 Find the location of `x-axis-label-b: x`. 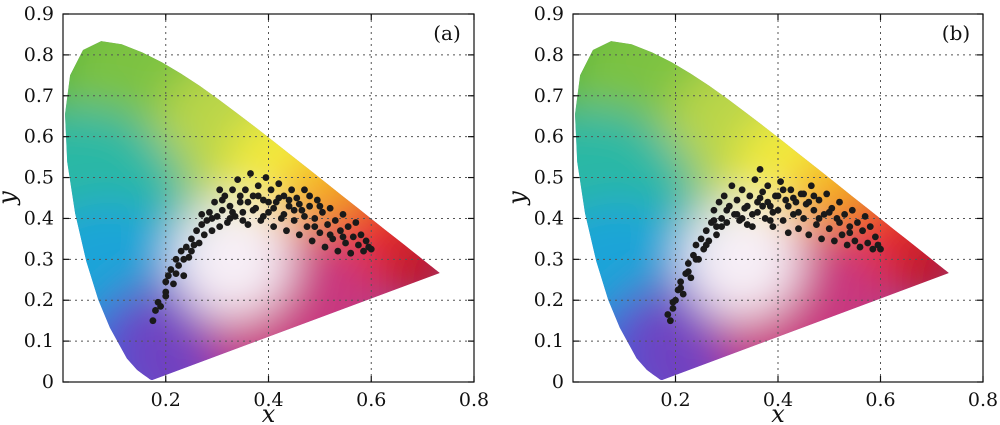

x-axis-label-b: x is located at coordinates (778, 412).